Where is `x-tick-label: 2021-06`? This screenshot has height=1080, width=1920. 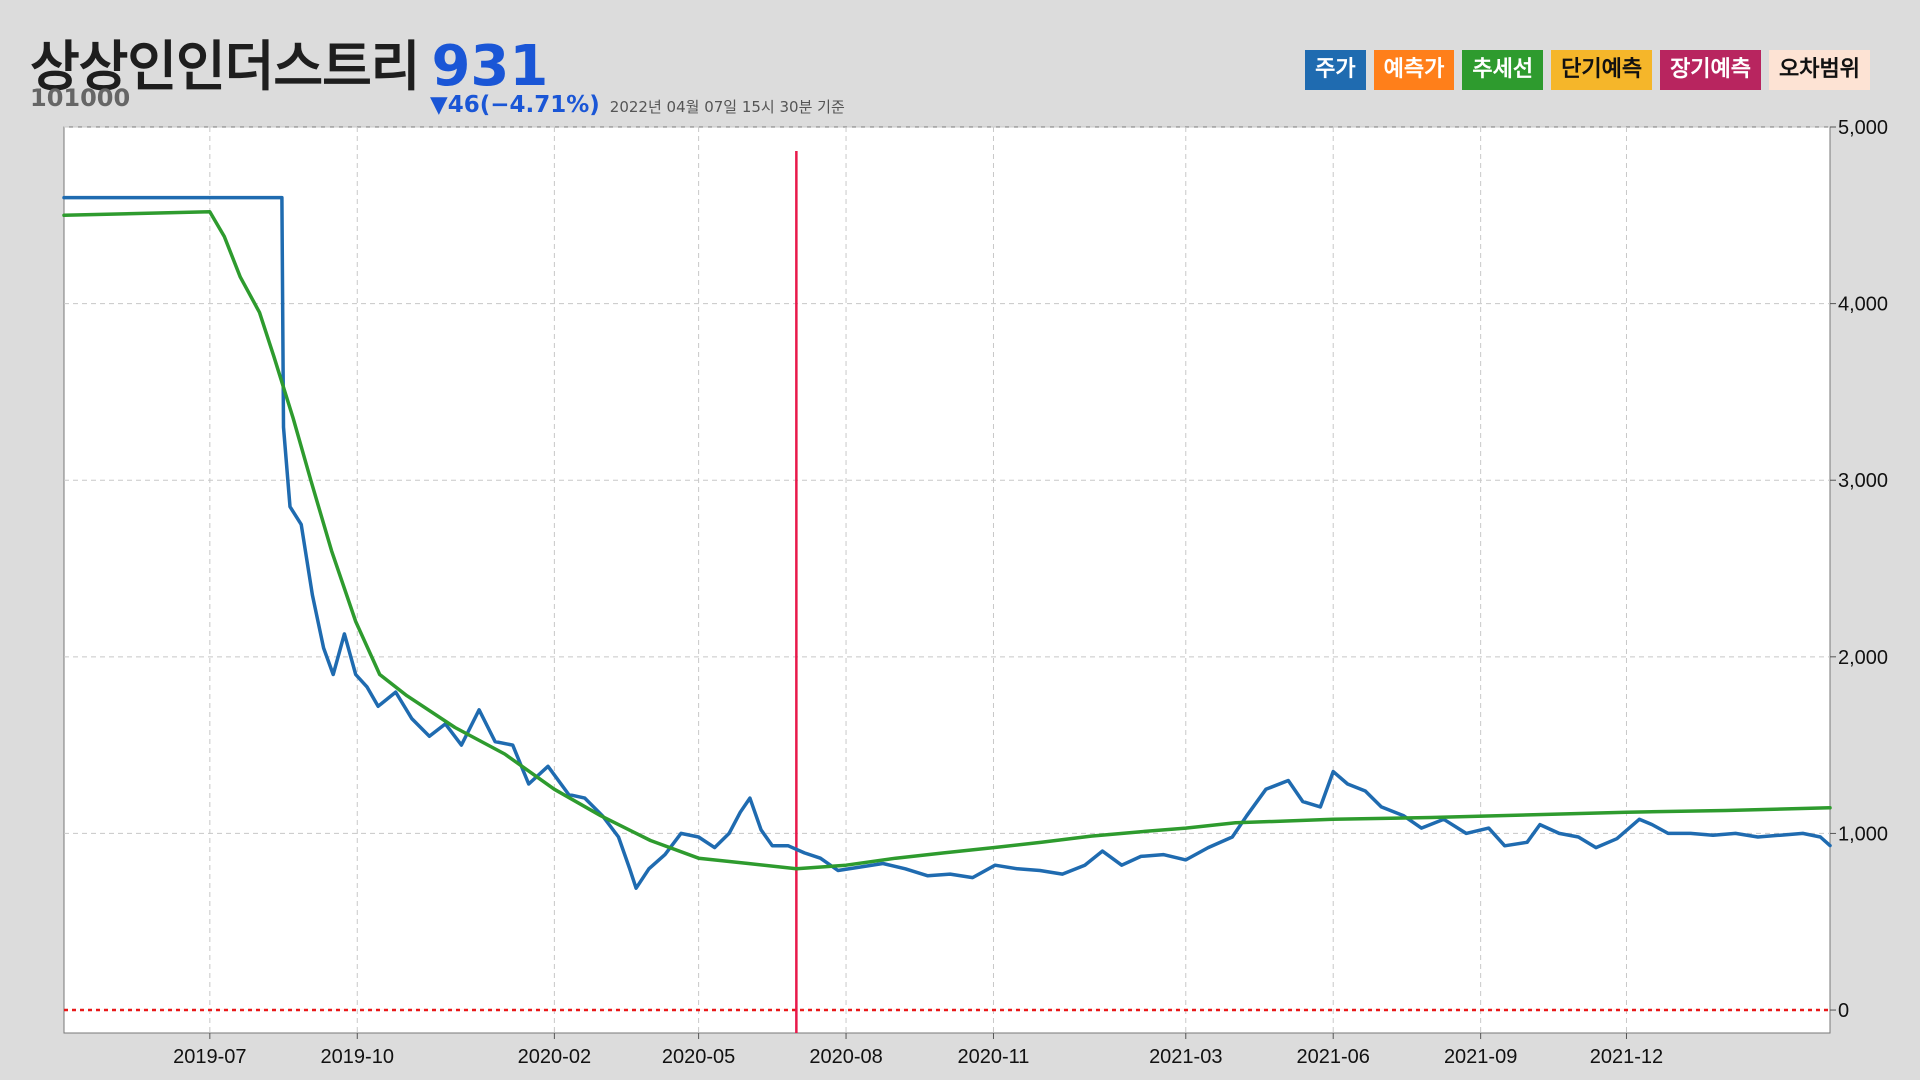 x-tick-label: 2021-06 is located at coordinates (1333, 1057).